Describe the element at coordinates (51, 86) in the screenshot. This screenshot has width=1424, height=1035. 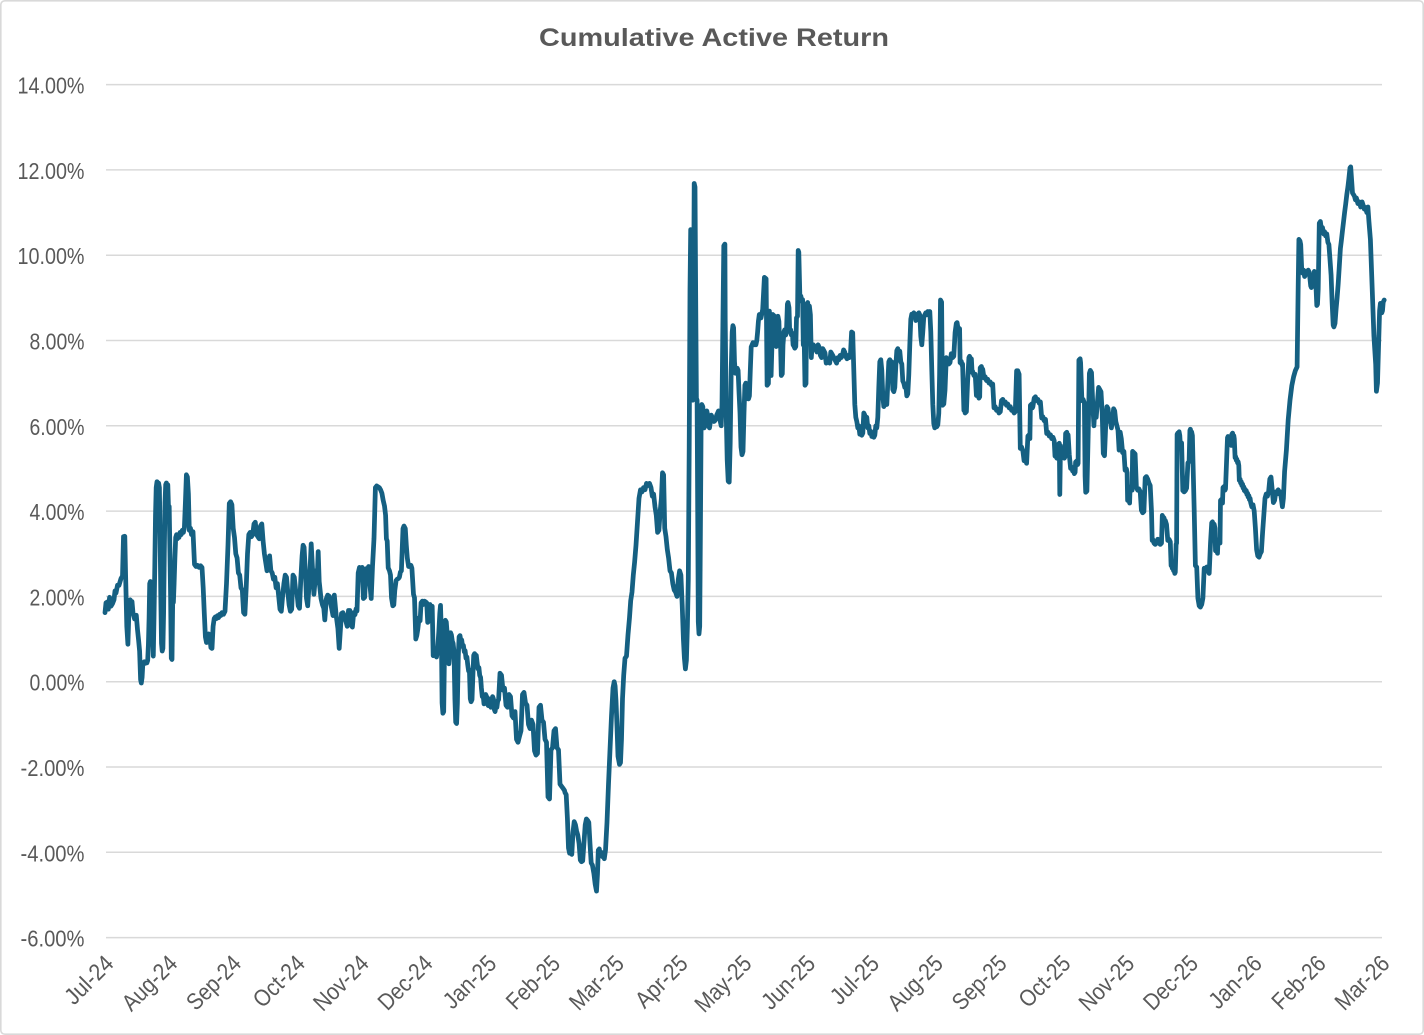
I see `svg-text: 14.00%` at that location.